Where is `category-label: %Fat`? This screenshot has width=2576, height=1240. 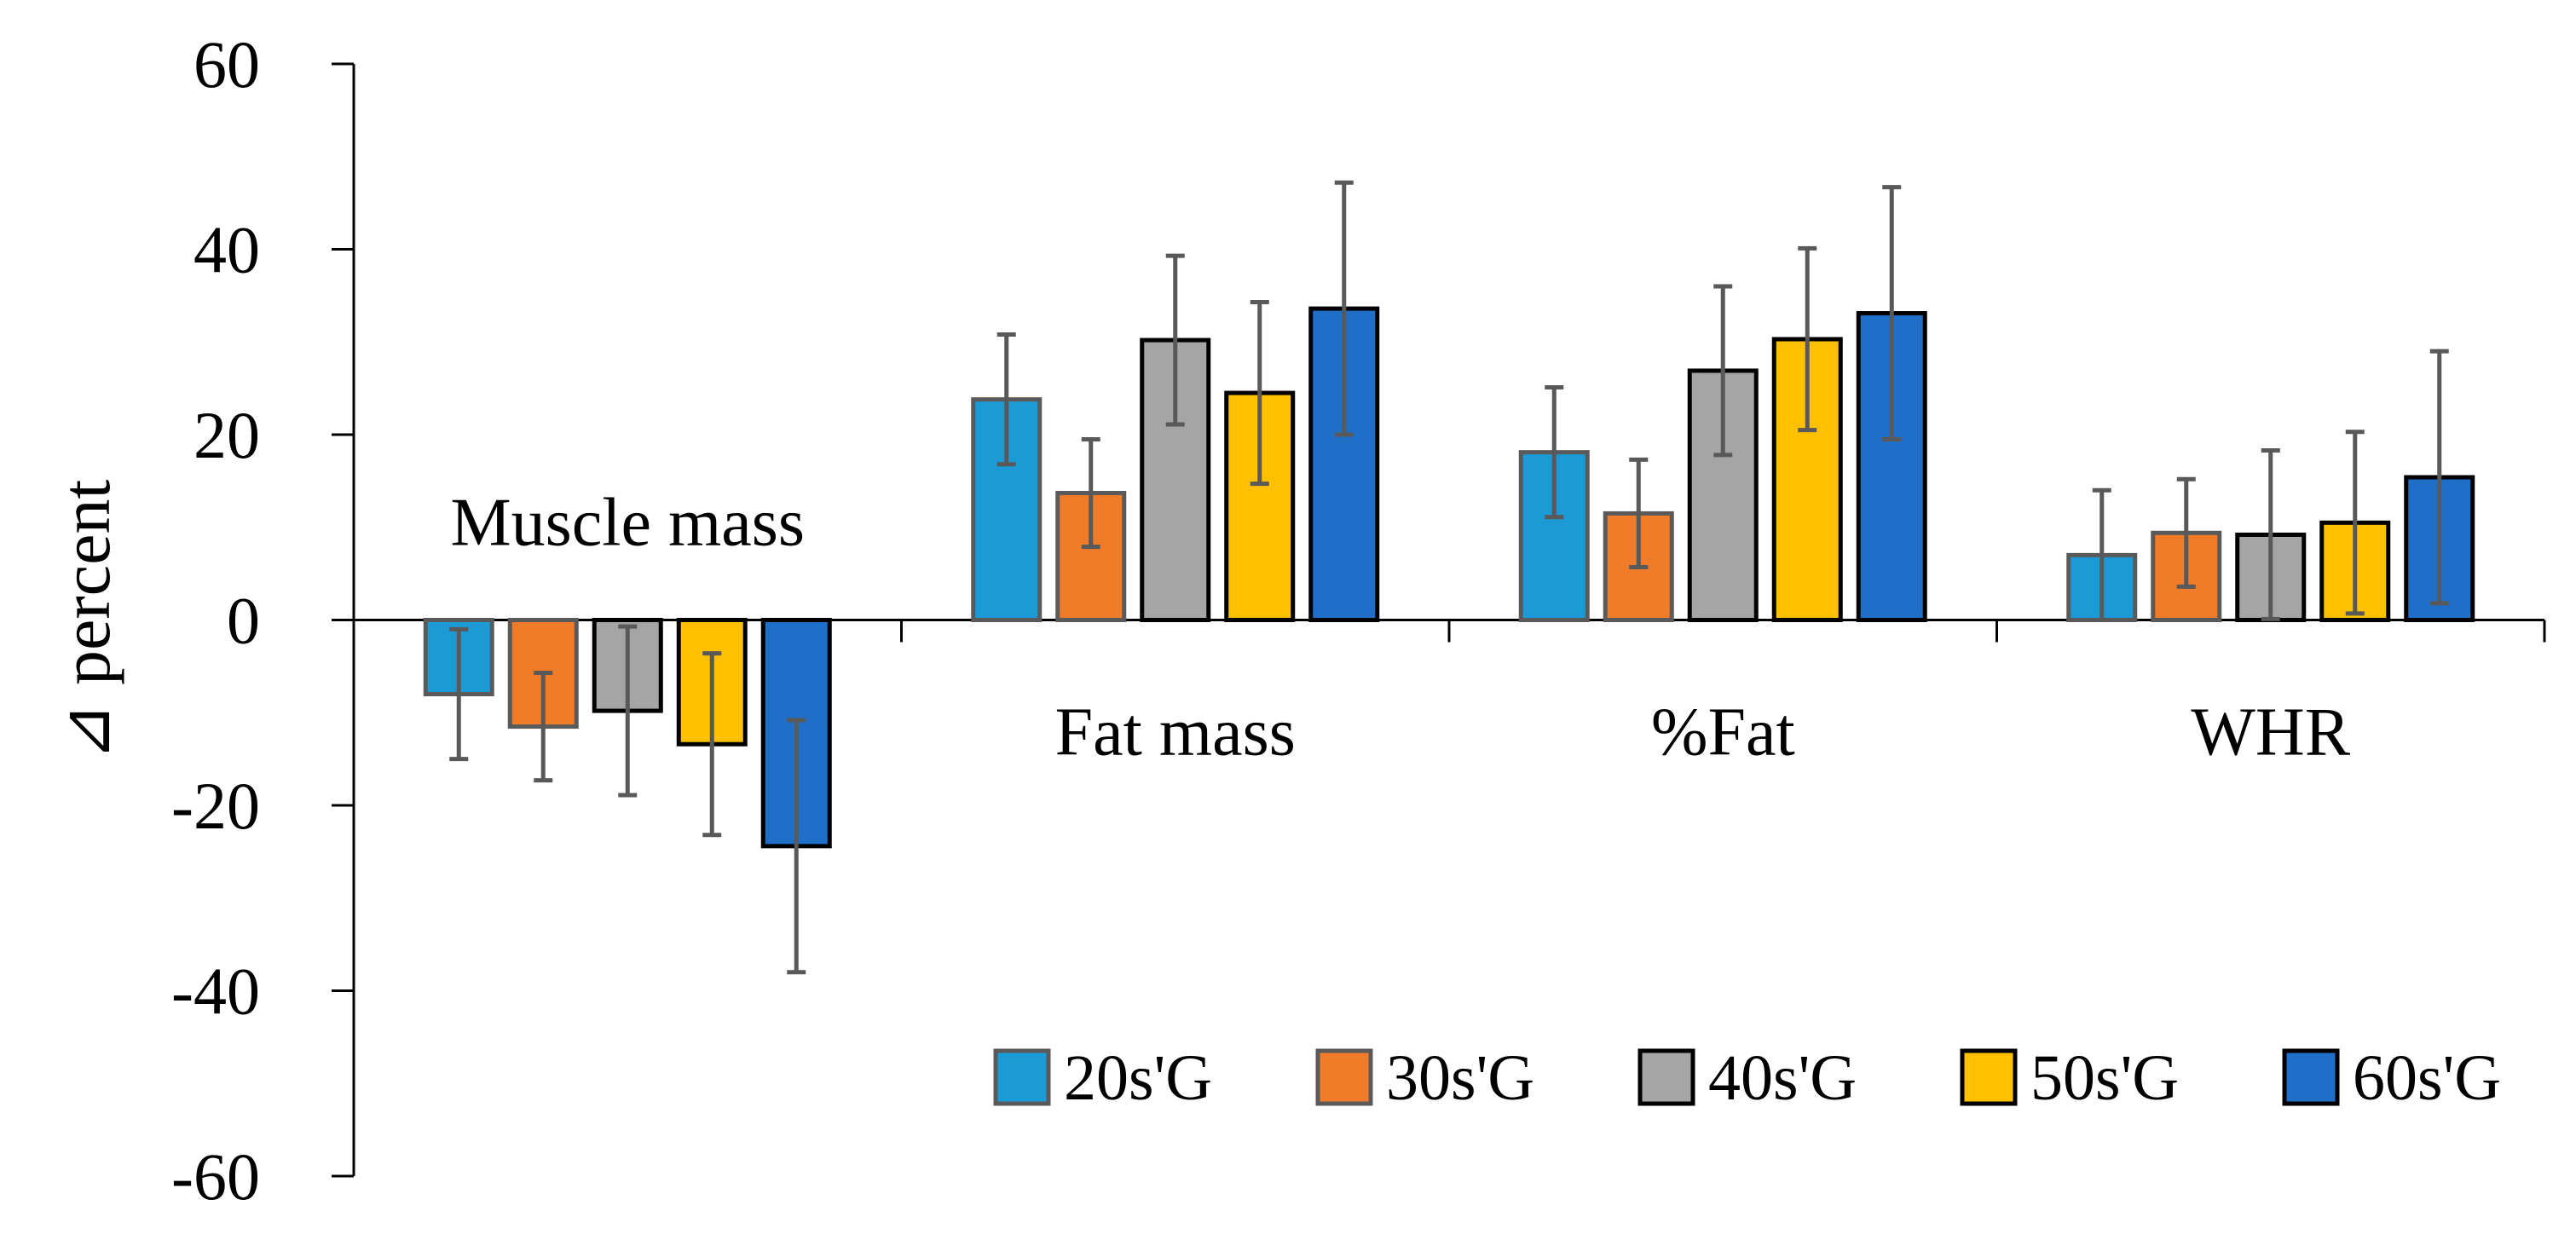 category-label: %Fat is located at coordinates (1723, 732).